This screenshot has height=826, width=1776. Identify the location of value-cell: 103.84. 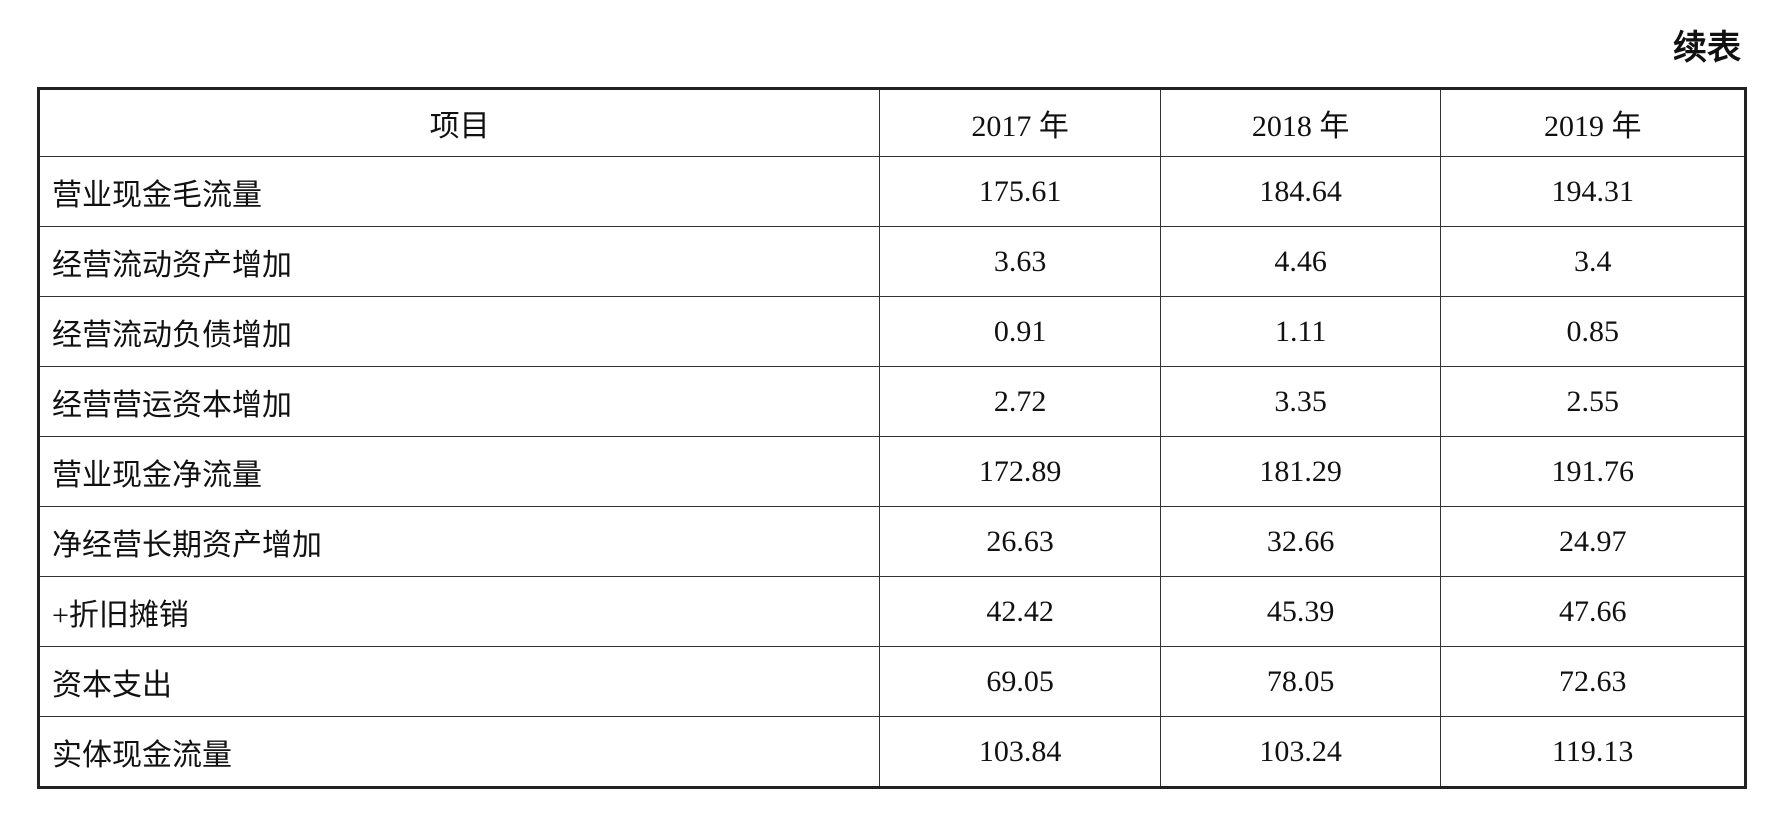
(1020, 752).